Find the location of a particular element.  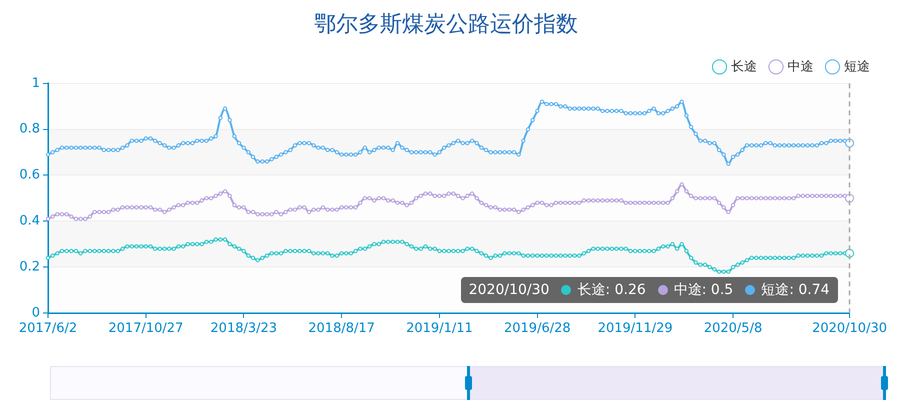

legend-label: 长途 is located at coordinates (744, 66).